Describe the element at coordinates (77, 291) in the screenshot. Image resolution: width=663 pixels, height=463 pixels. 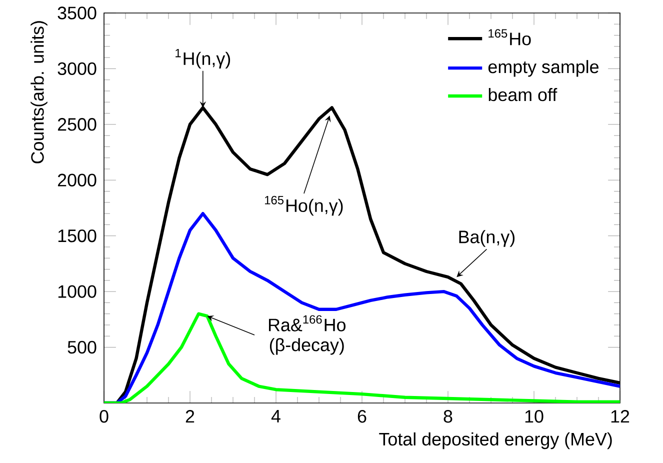
I see `y-tick-label: 1000` at that location.